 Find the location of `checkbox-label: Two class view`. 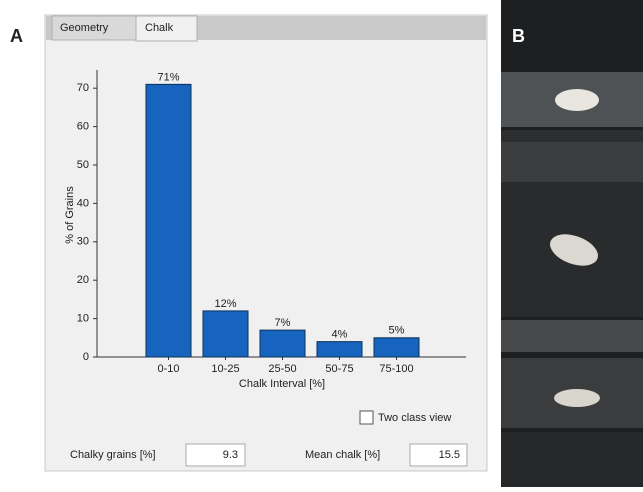

checkbox-label: Two class view is located at coordinates (414, 418).